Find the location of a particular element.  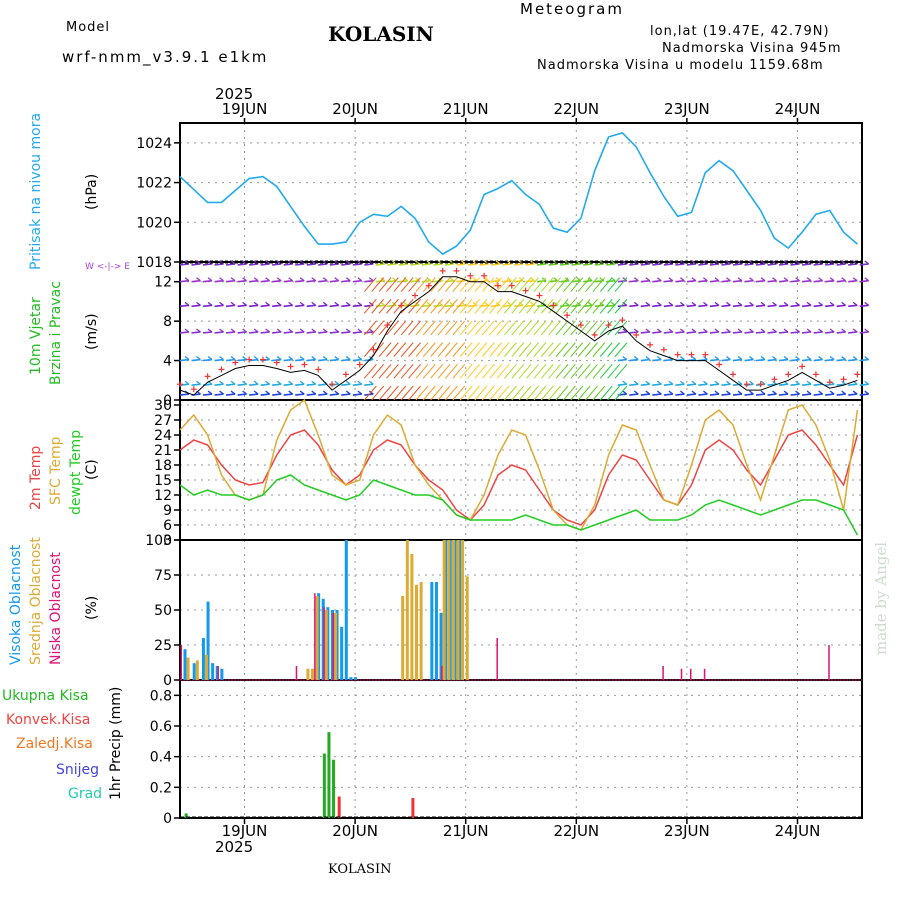

precip-legend-freez: Zaledj.Kisa is located at coordinates (54, 744).